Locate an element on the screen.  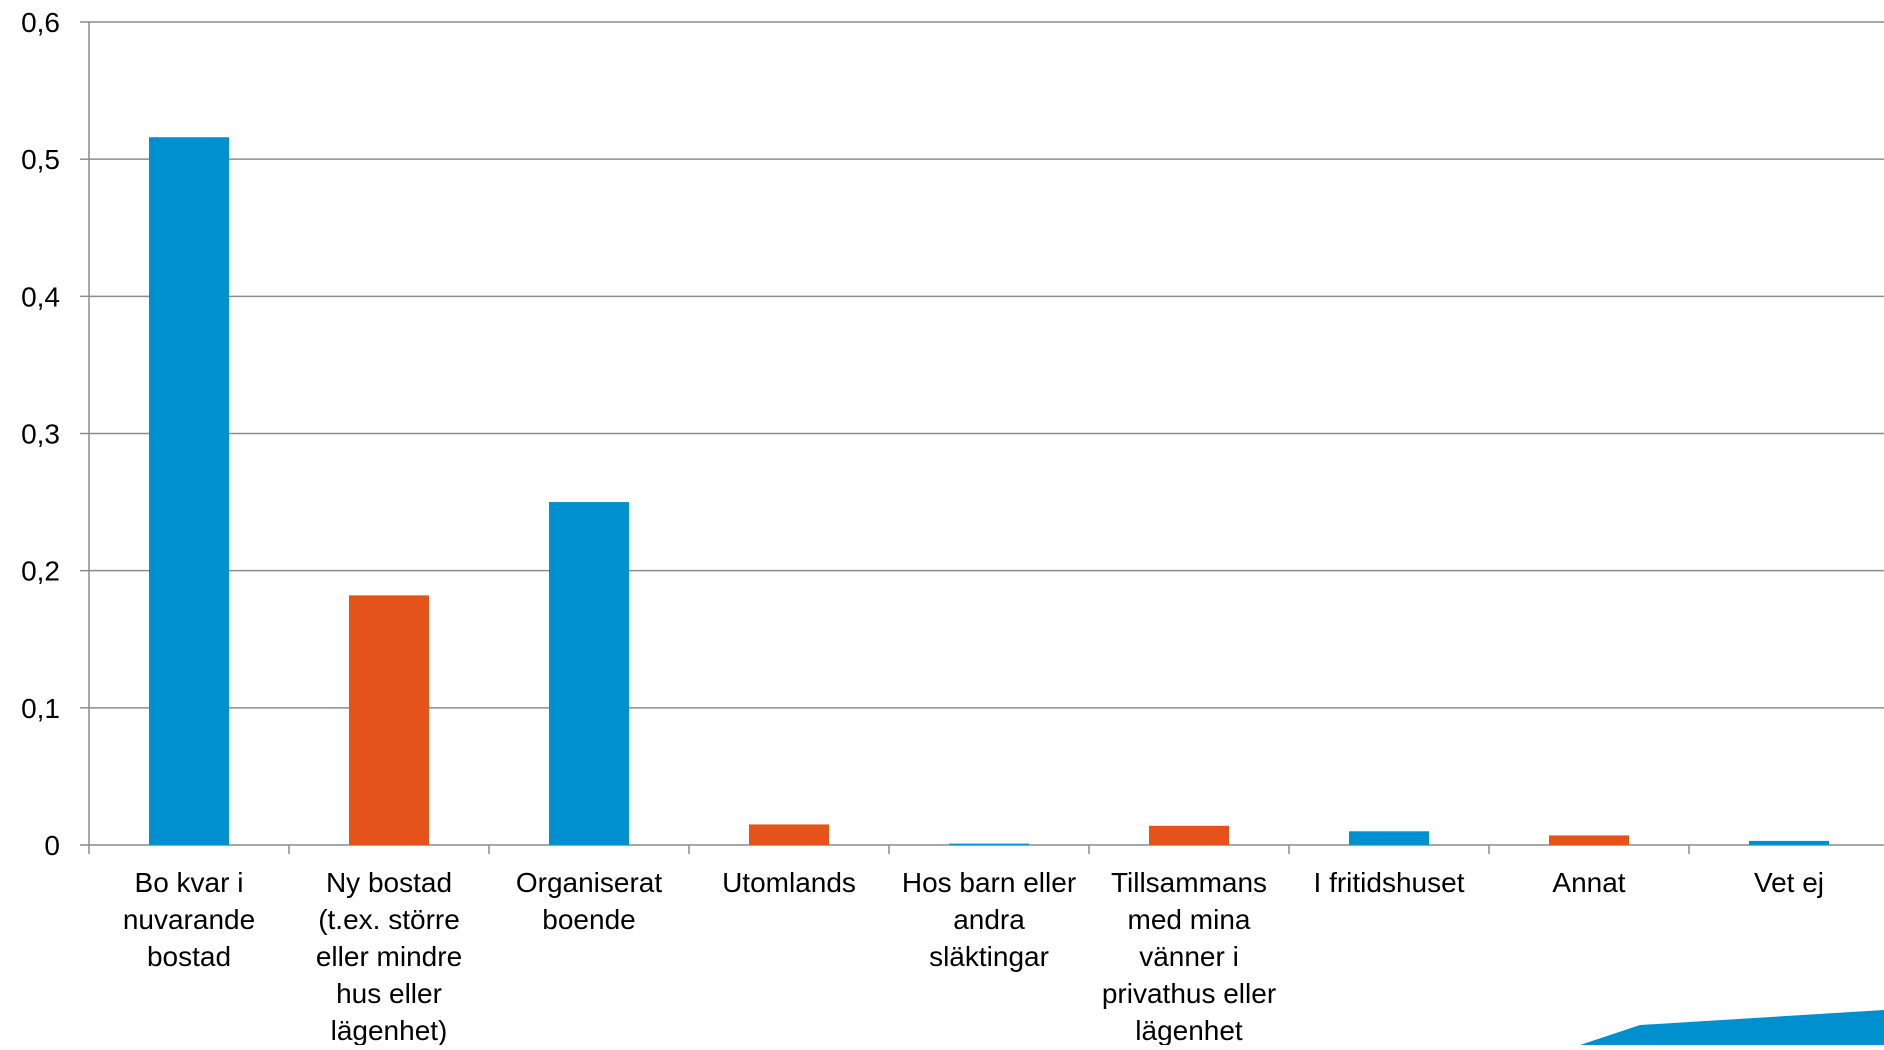
x-tick-label: Annat is located at coordinates (1588, 882).